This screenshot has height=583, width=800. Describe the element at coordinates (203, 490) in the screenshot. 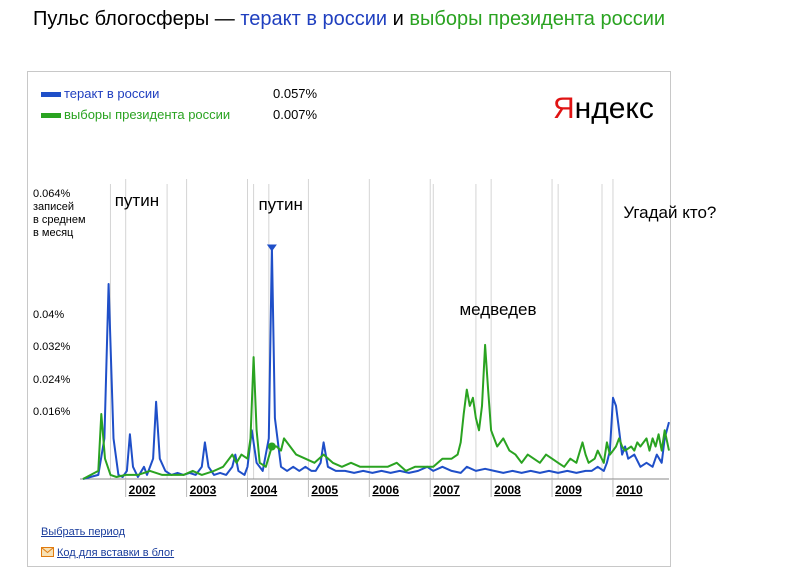

I see `x-tick-label: 2003` at that location.